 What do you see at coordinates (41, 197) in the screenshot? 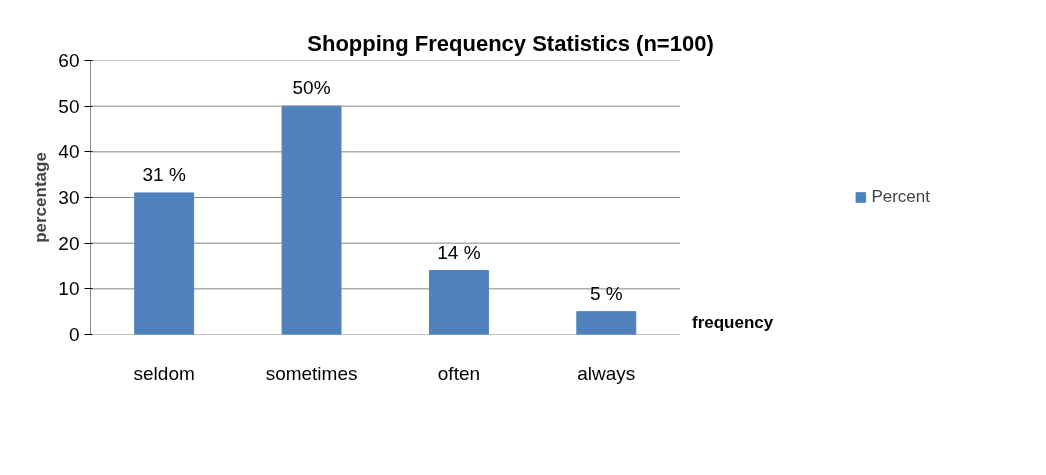
I see `y-axis-title: percentage` at bounding box center [41, 197].